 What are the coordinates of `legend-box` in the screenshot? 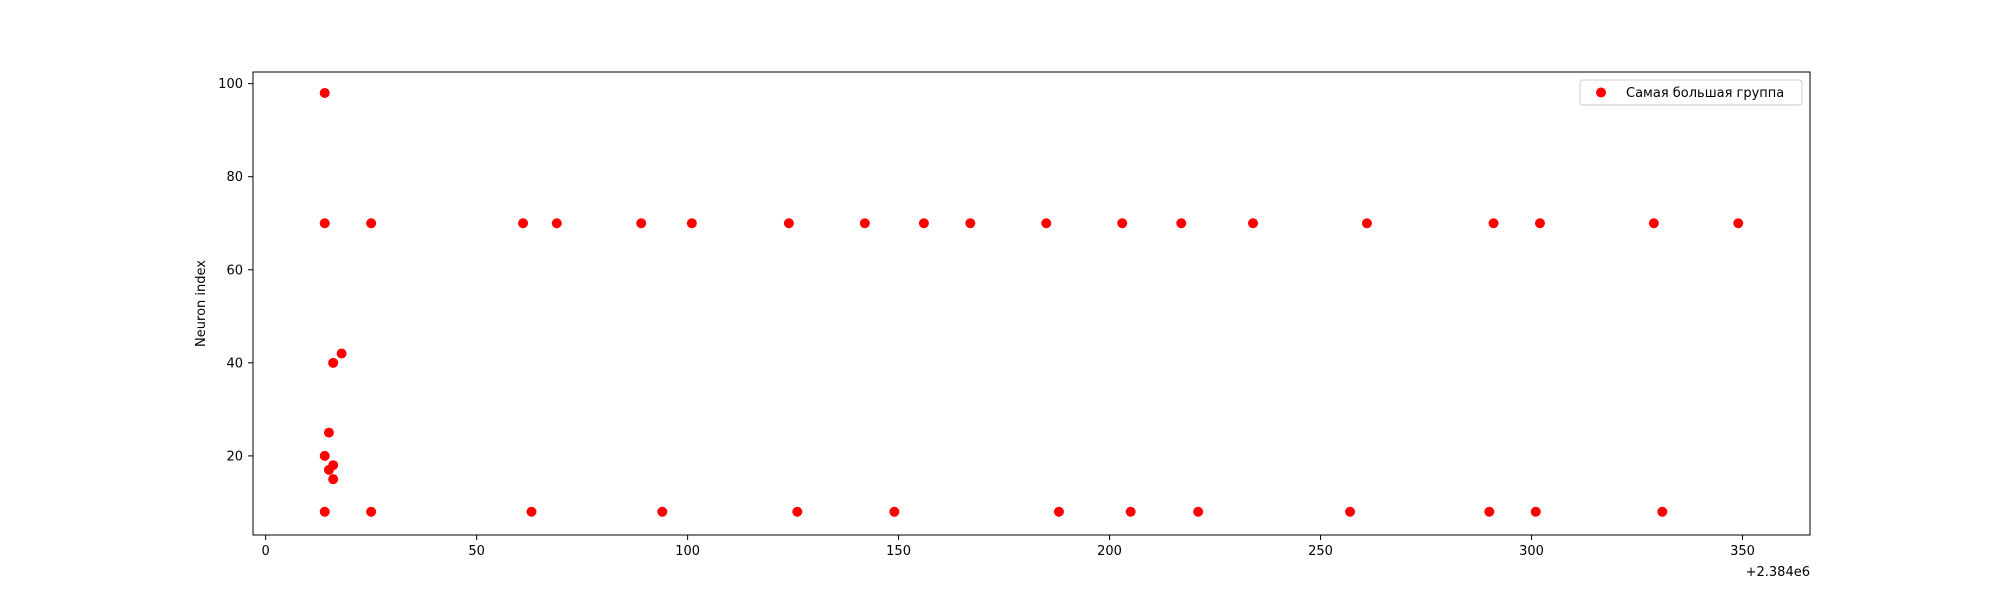 It's located at (1691, 92).